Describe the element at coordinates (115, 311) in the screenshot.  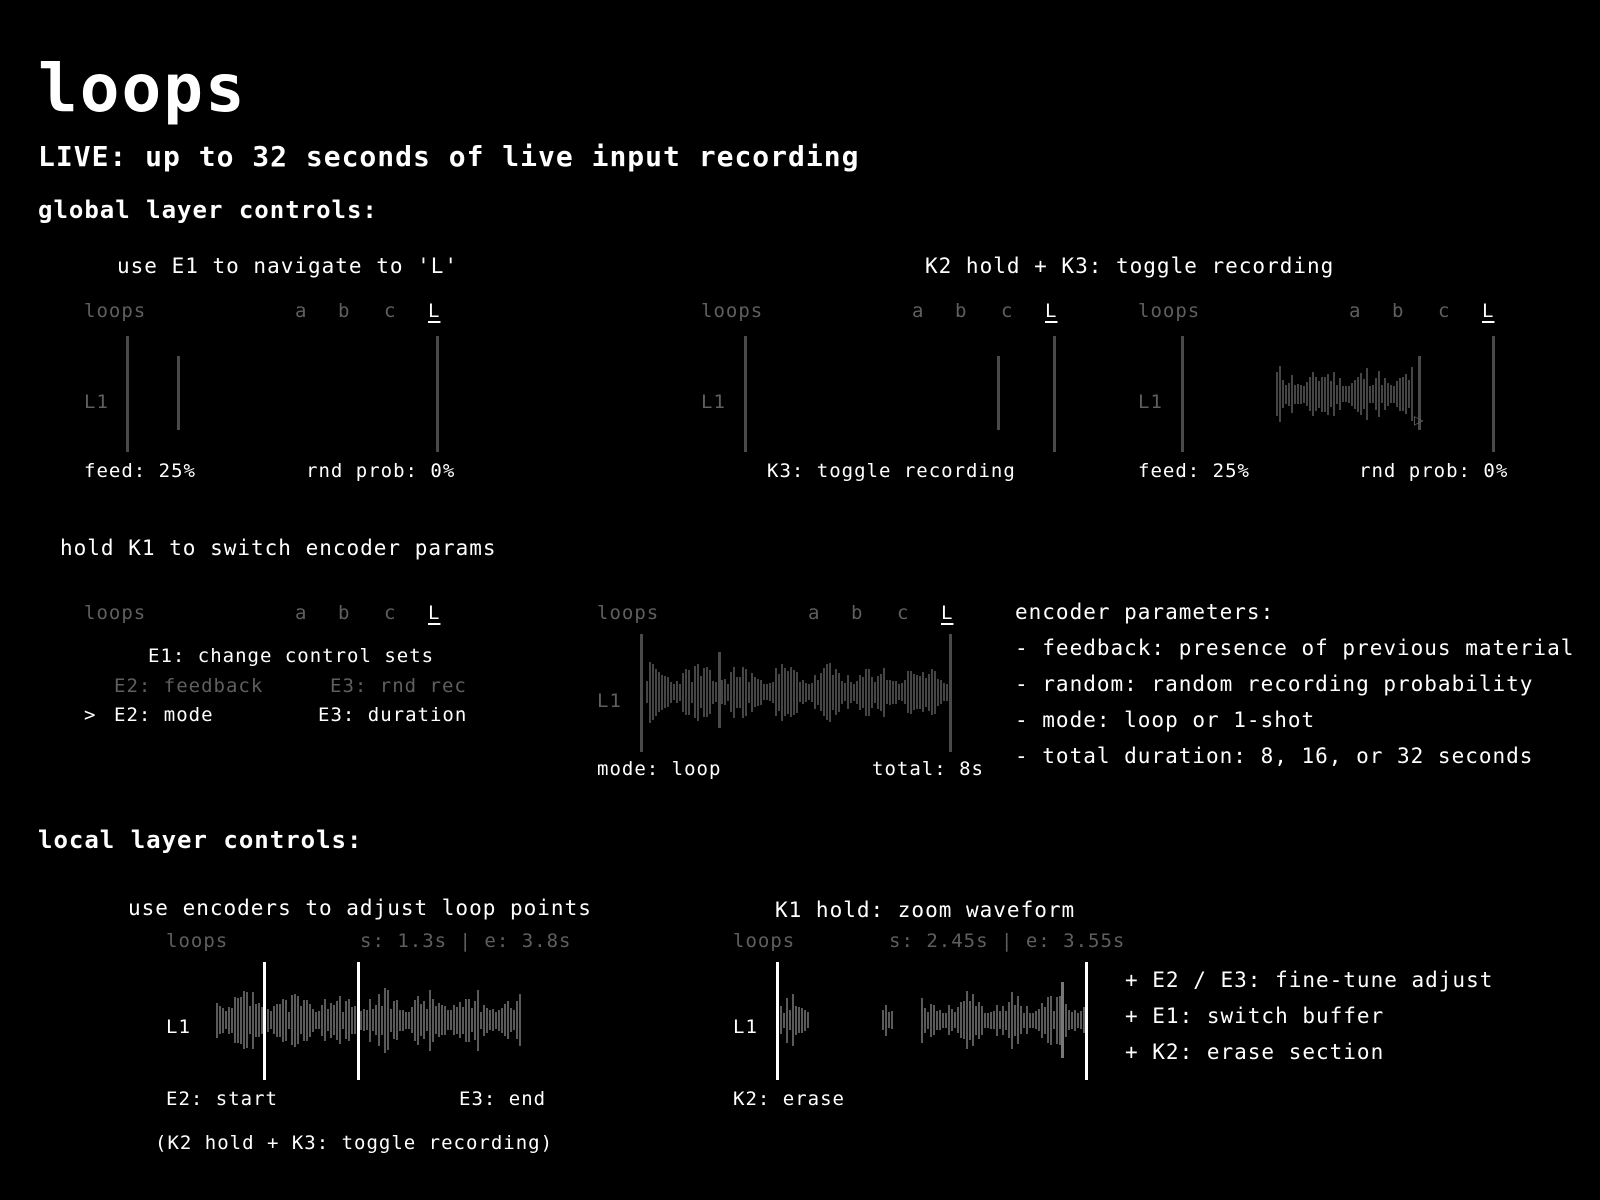
I see `screen-app-label: loops` at that location.